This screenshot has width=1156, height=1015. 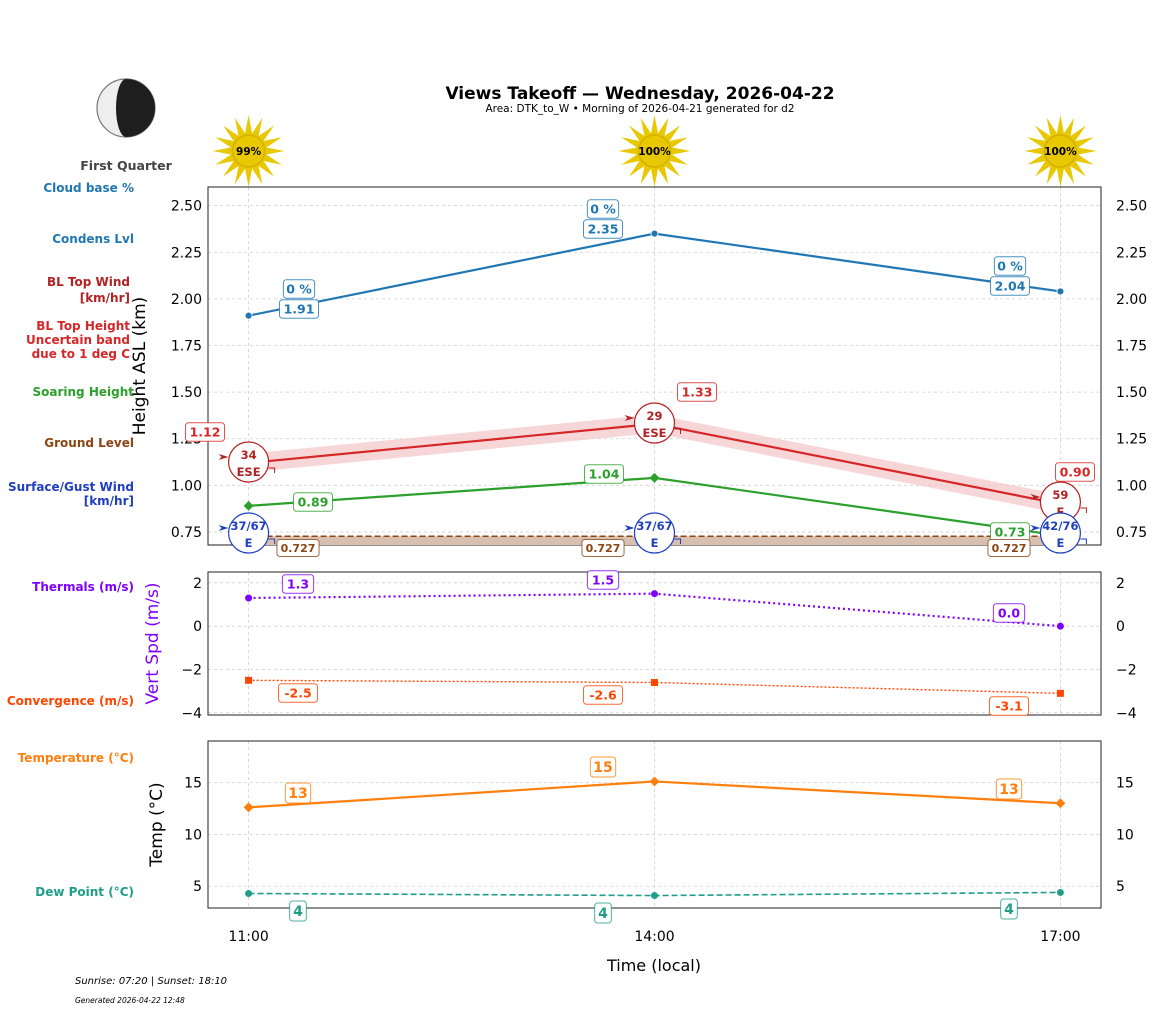 I want to click on y-axis-label: Temp (°C), so click(x=157, y=824).